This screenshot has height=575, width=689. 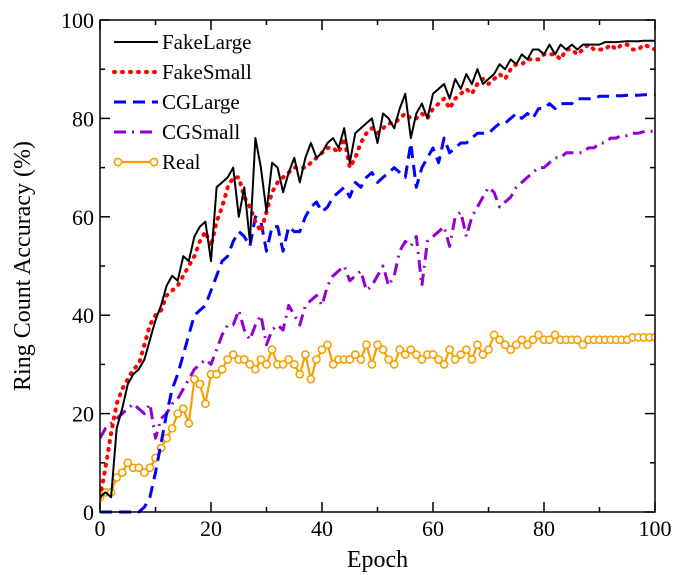 I want to click on legend-item: Real, so click(x=157, y=162).